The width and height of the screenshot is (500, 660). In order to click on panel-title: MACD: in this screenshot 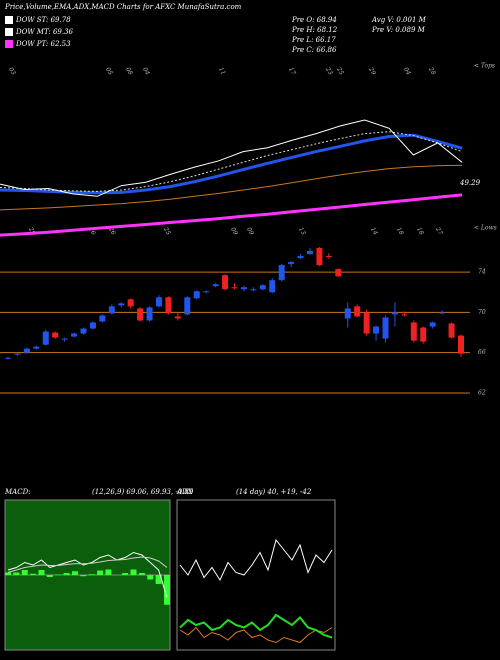, I will do `click(17, 492)`.